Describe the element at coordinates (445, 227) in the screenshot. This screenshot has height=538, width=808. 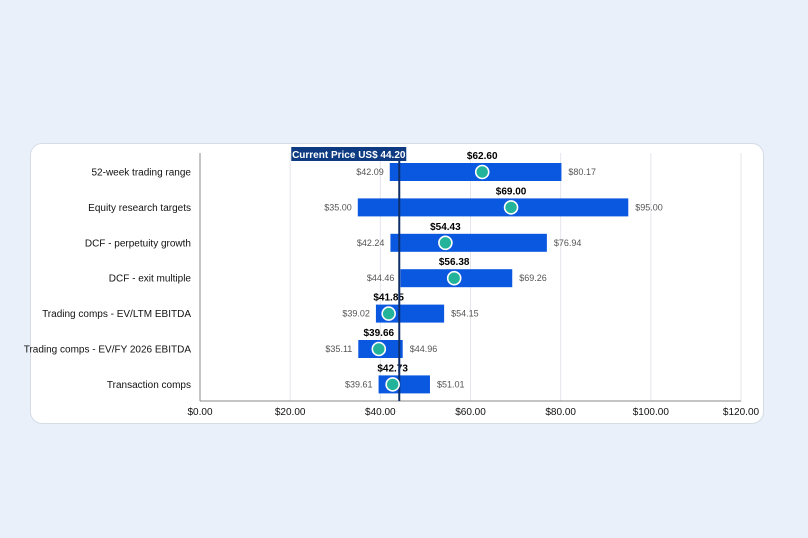
I see `midpoint-value-label: $54.43` at that location.